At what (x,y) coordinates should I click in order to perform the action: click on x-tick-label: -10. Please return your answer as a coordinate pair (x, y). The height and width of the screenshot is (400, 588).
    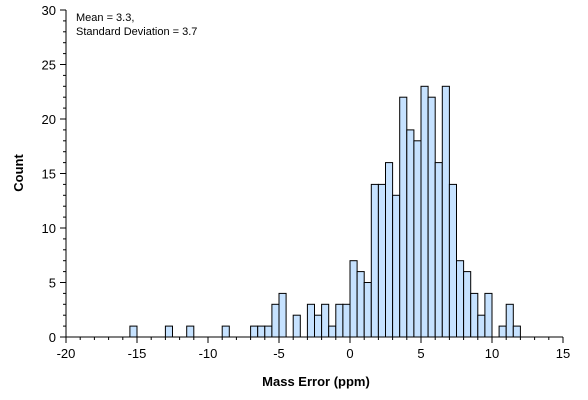
    Looking at the image, I should click on (208, 353).